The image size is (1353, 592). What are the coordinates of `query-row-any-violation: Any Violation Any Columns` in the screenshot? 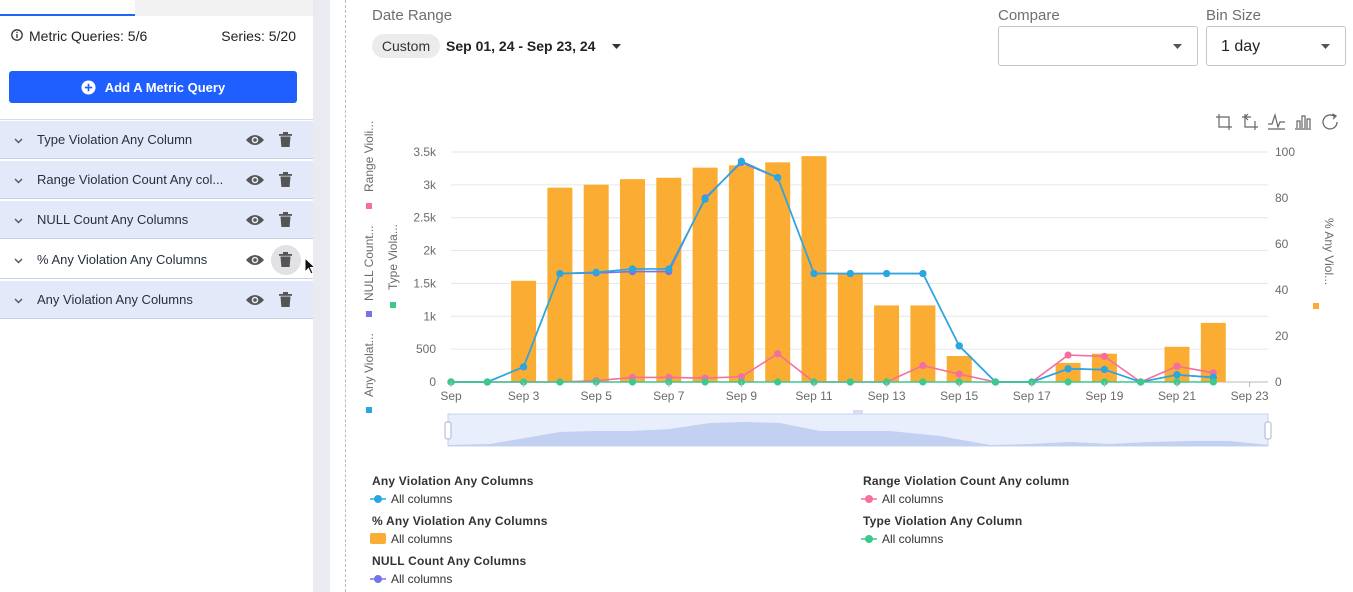 It's located at (156, 300).